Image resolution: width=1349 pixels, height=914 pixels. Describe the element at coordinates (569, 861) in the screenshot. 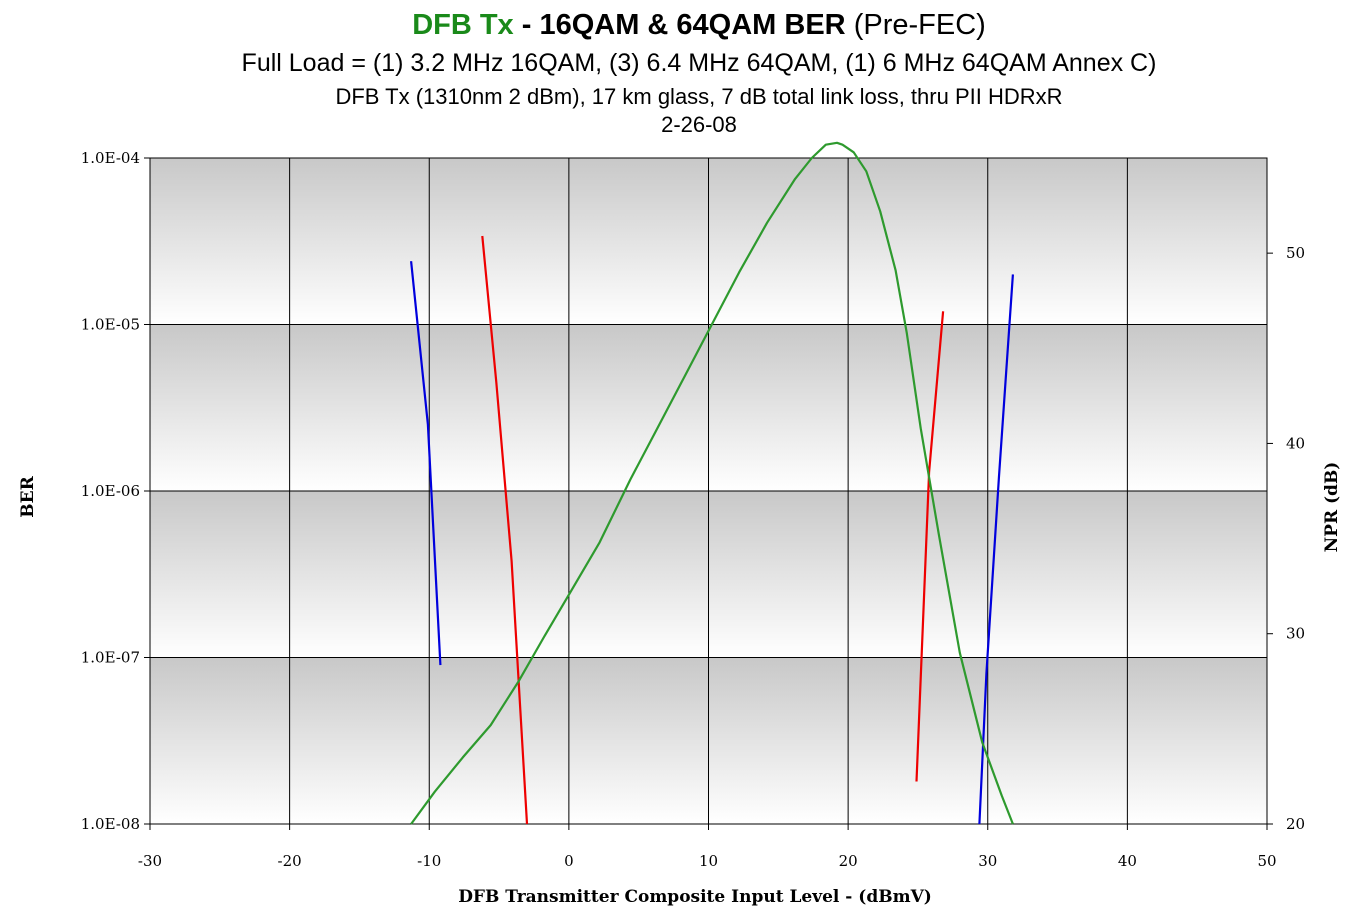

I see `x-tick-label: 0` at that location.